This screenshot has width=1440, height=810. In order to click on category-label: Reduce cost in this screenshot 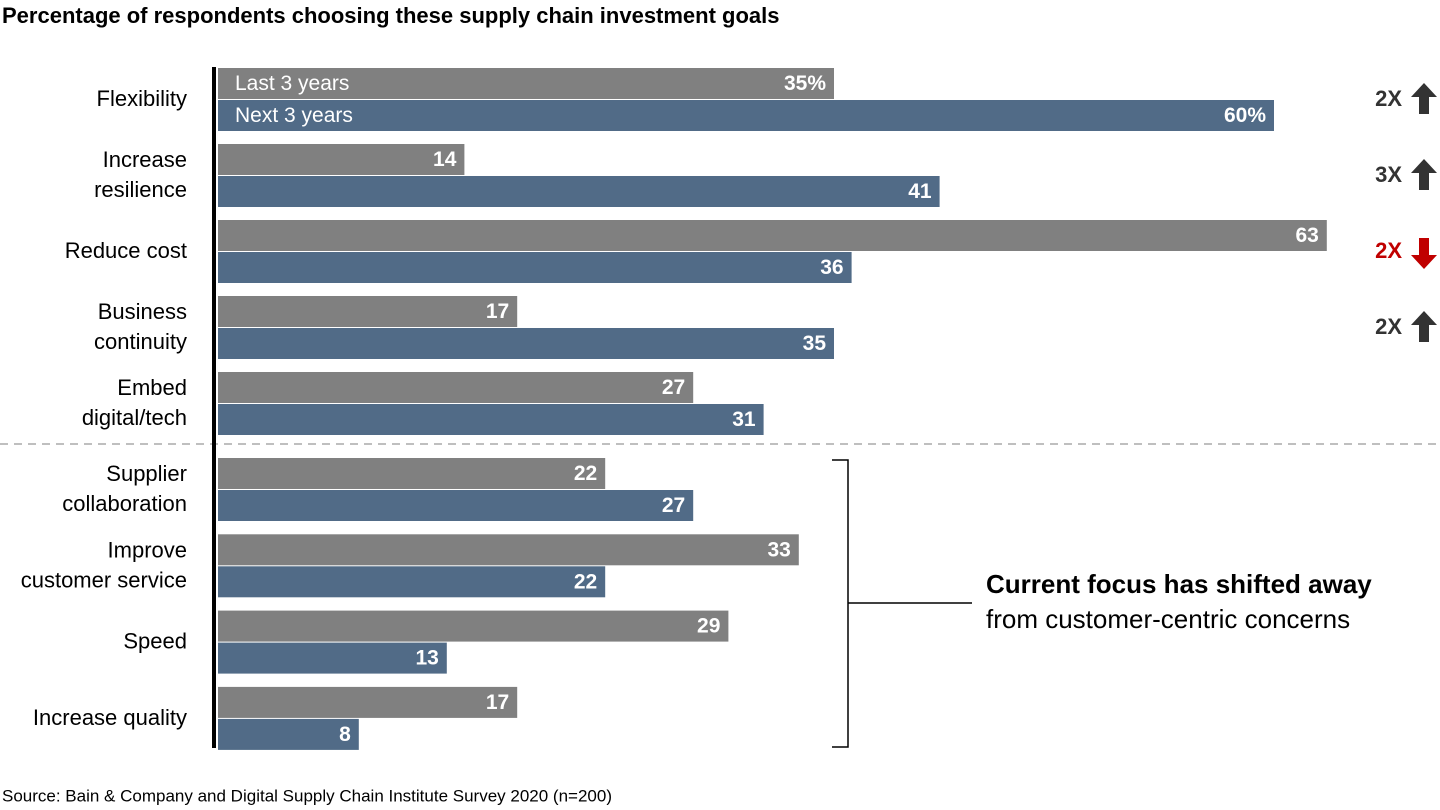, I will do `click(126, 250)`.